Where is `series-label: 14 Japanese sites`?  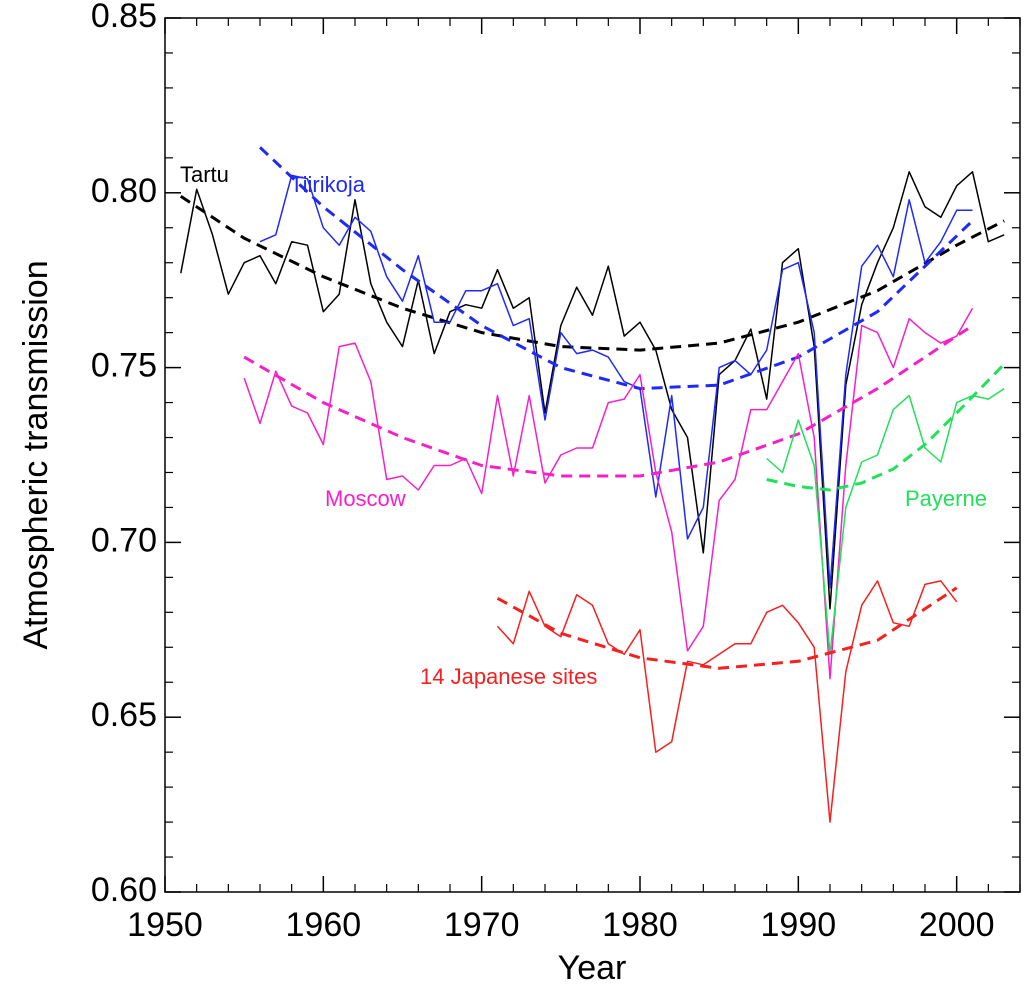 series-label: 14 Japanese sites is located at coordinates (508, 676).